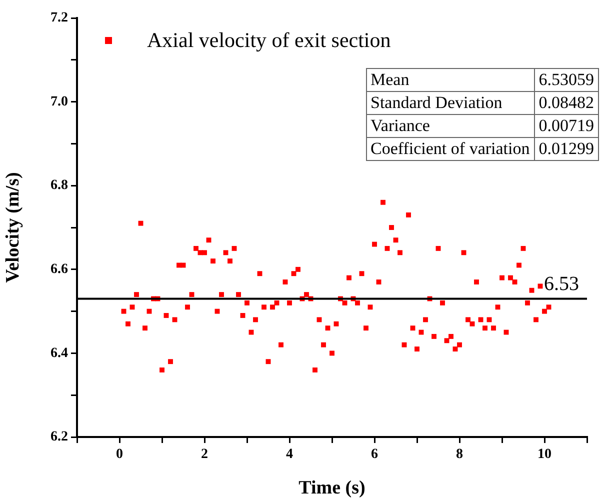  I want to click on y-tick-label: 6.2, so click(59, 437).